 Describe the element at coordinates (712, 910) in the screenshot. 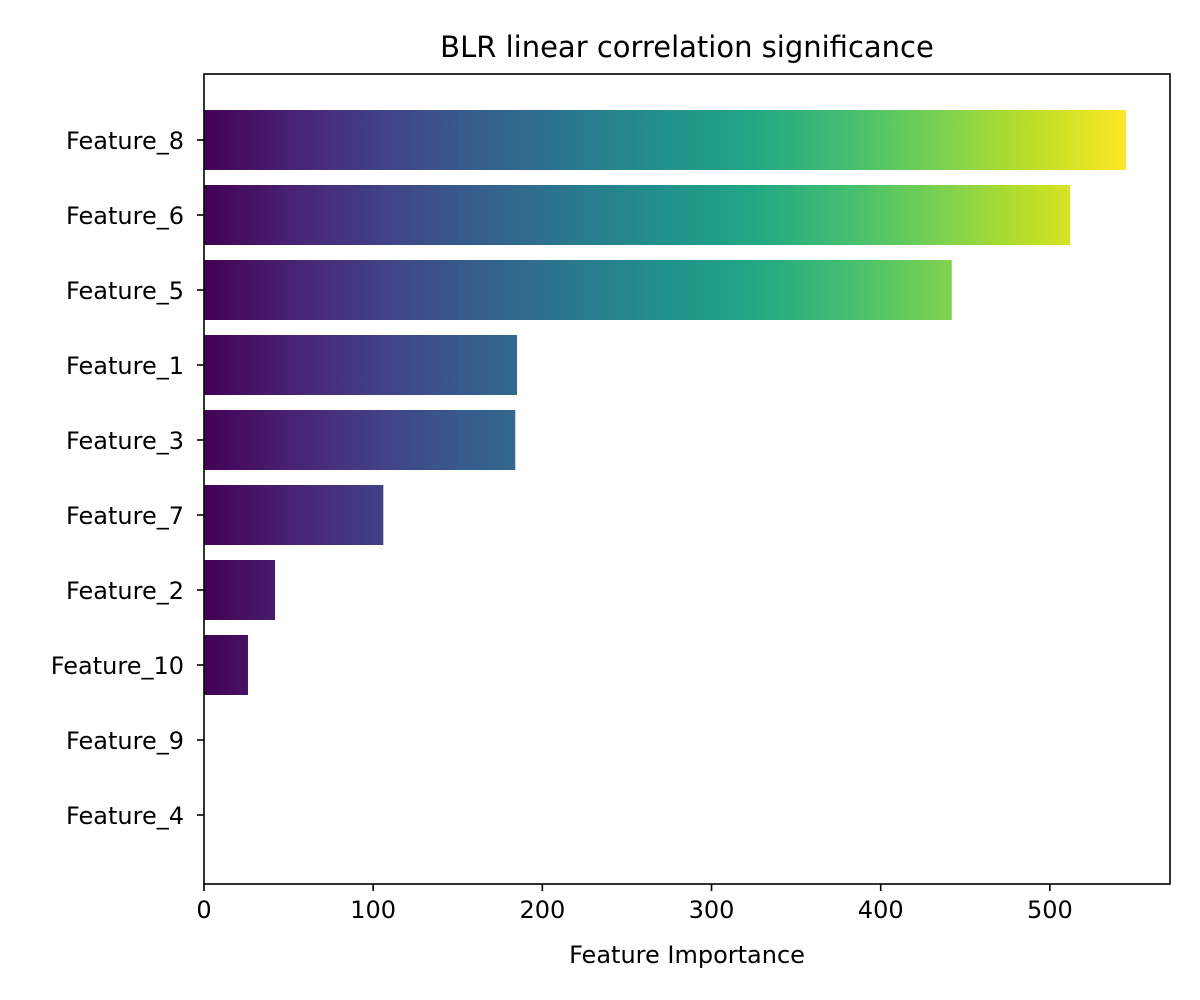

I see `x-tick-label: 300` at that location.